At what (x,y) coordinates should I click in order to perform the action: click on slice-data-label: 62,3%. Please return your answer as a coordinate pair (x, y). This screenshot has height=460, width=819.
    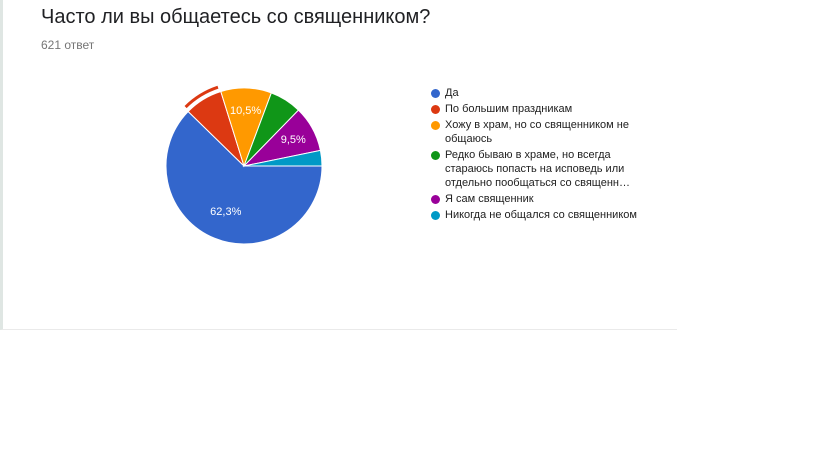
    Looking at the image, I should click on (225, 212).